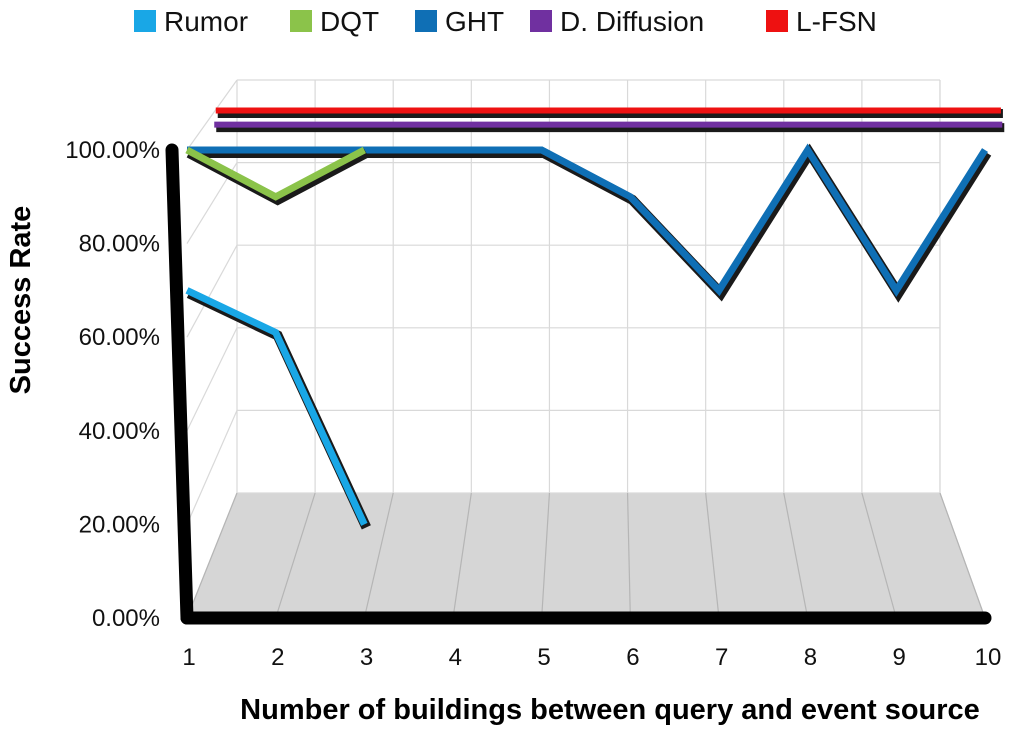 The height and width of the screenshot is (733, 1024). I want to click on legend: Rumor DQT GHT D. Diffusion L-FSN, so click(505, 21).